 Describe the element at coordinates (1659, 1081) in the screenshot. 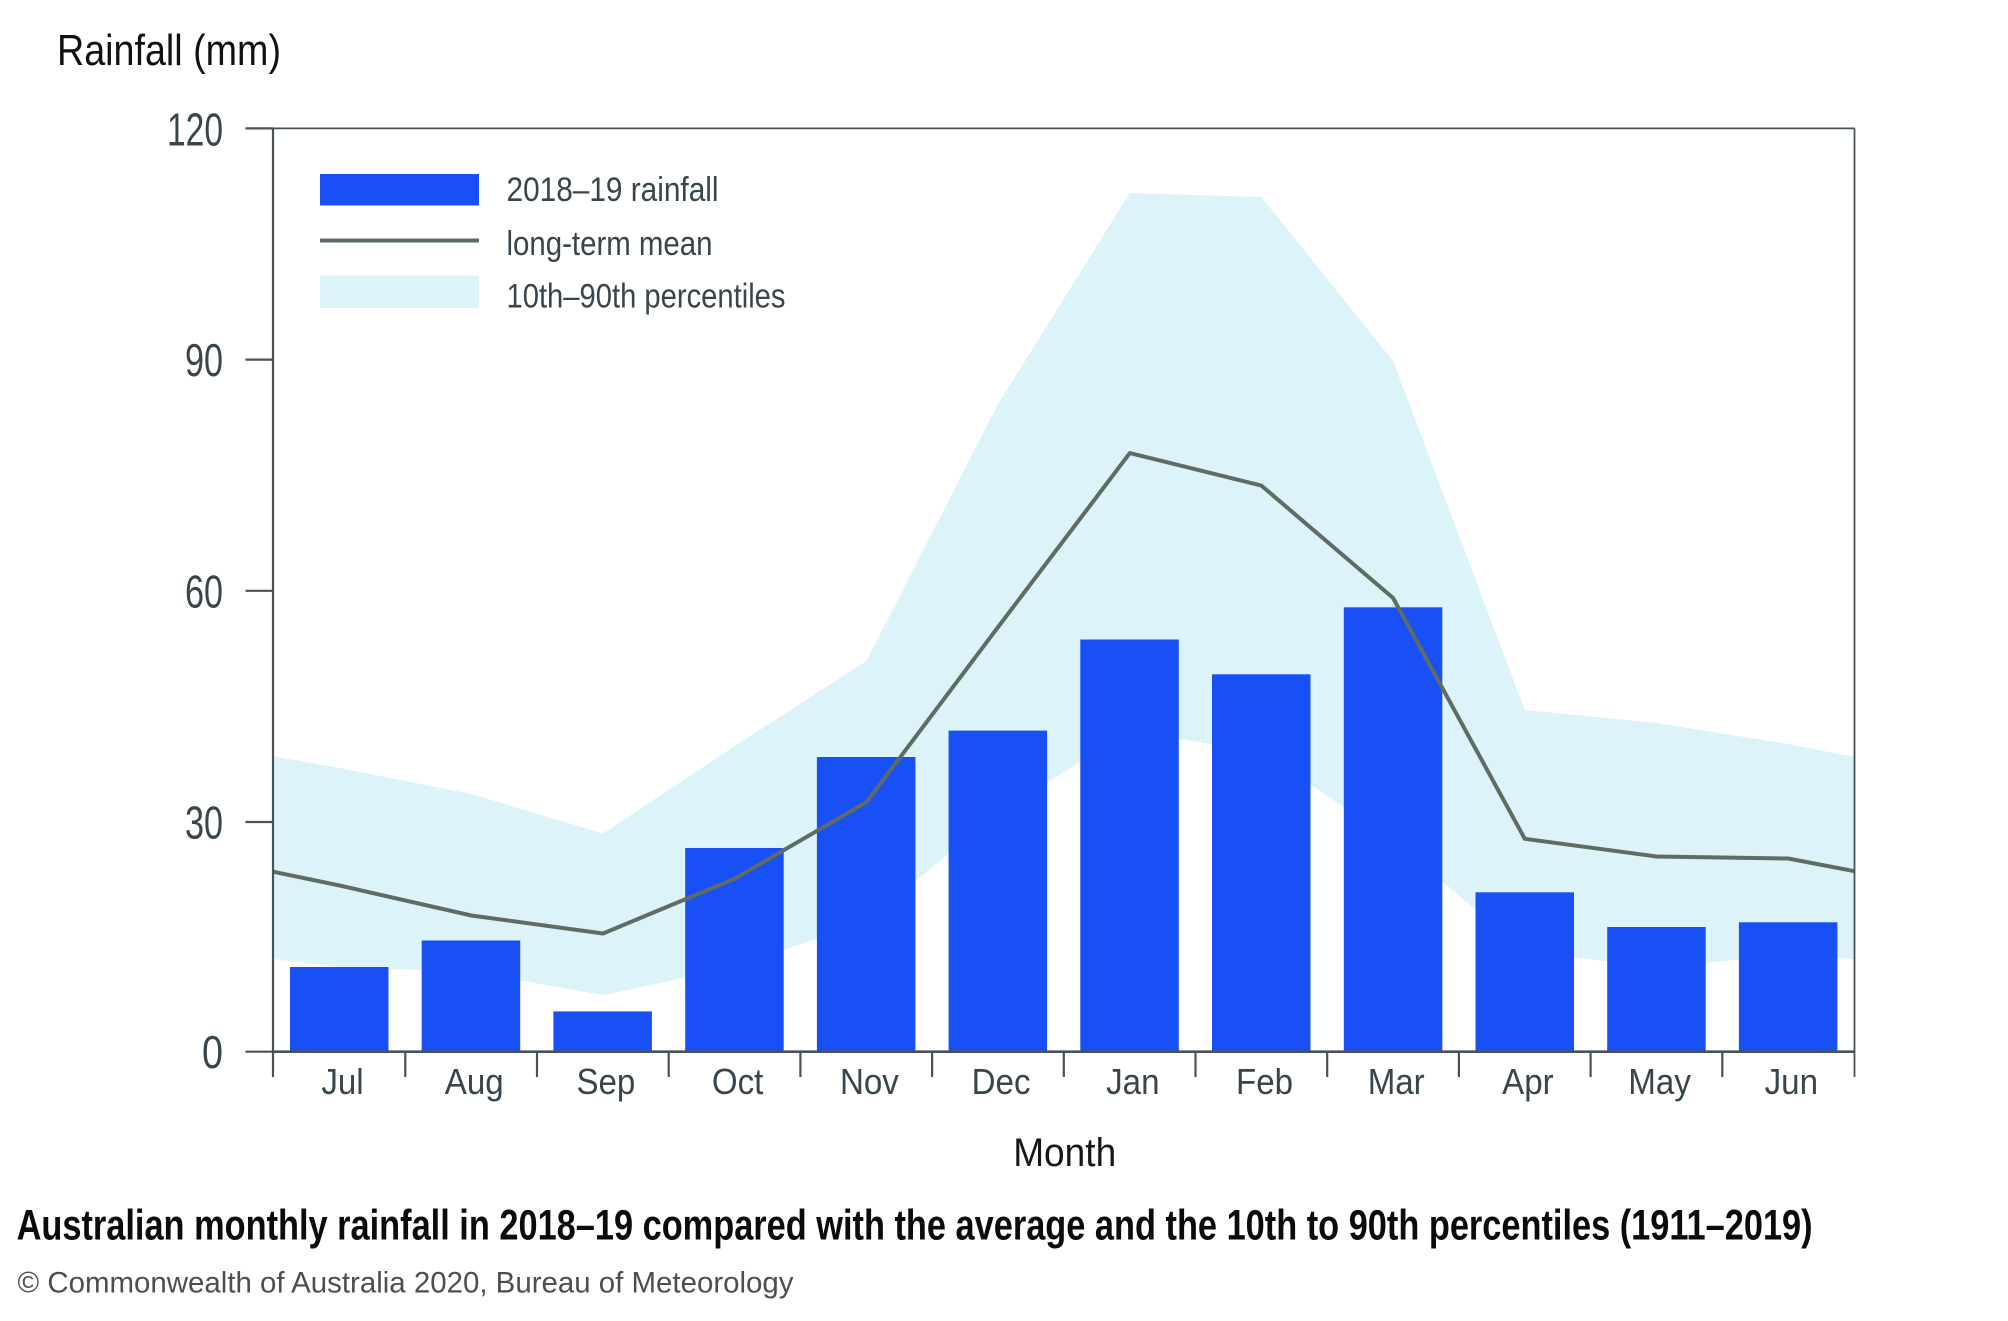

I see `svg-text: May` at that location.